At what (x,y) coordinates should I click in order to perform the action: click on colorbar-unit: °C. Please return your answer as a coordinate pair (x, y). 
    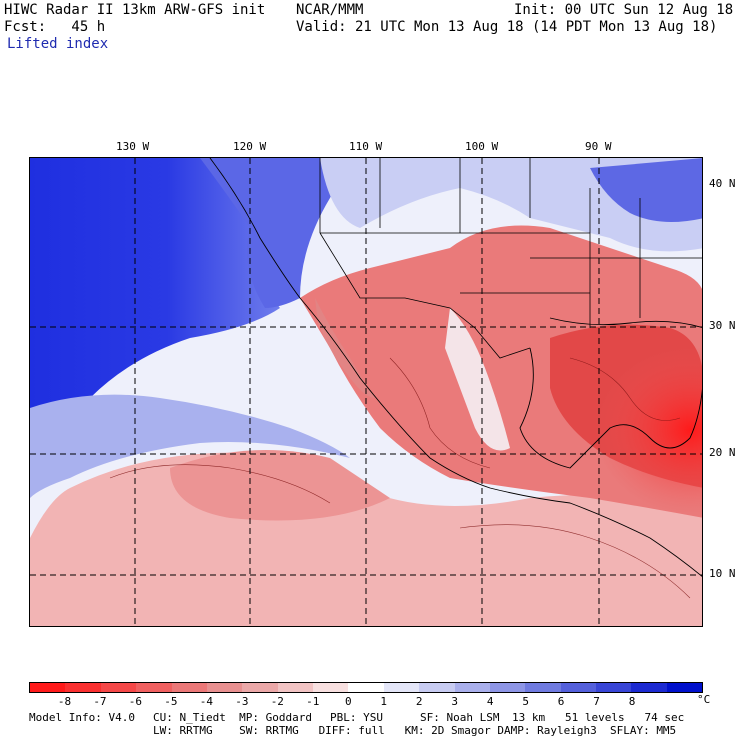
    Looking at the image, I should click on (704, 699).